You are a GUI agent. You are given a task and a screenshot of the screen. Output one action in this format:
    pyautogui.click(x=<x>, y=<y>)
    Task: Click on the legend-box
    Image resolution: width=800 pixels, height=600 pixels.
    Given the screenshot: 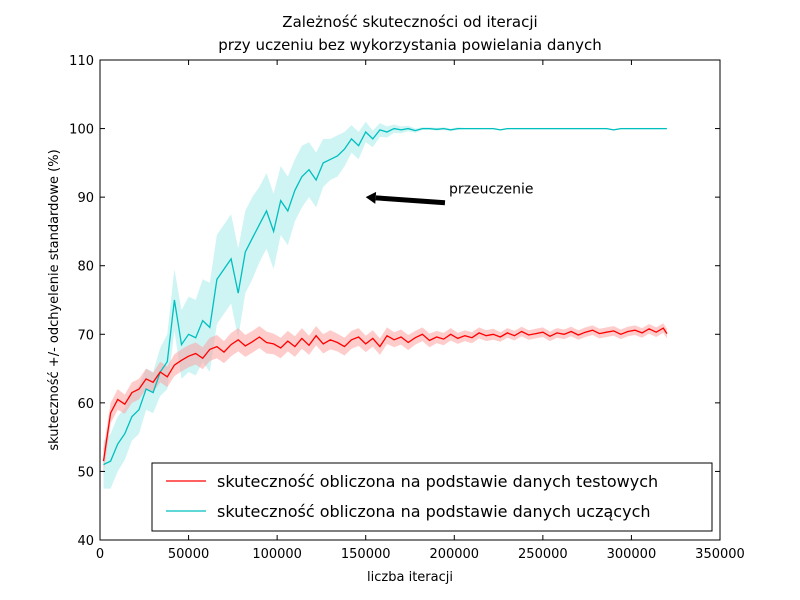 What is the action you would take?
    pyautogui.click(x=432, y=497)
    